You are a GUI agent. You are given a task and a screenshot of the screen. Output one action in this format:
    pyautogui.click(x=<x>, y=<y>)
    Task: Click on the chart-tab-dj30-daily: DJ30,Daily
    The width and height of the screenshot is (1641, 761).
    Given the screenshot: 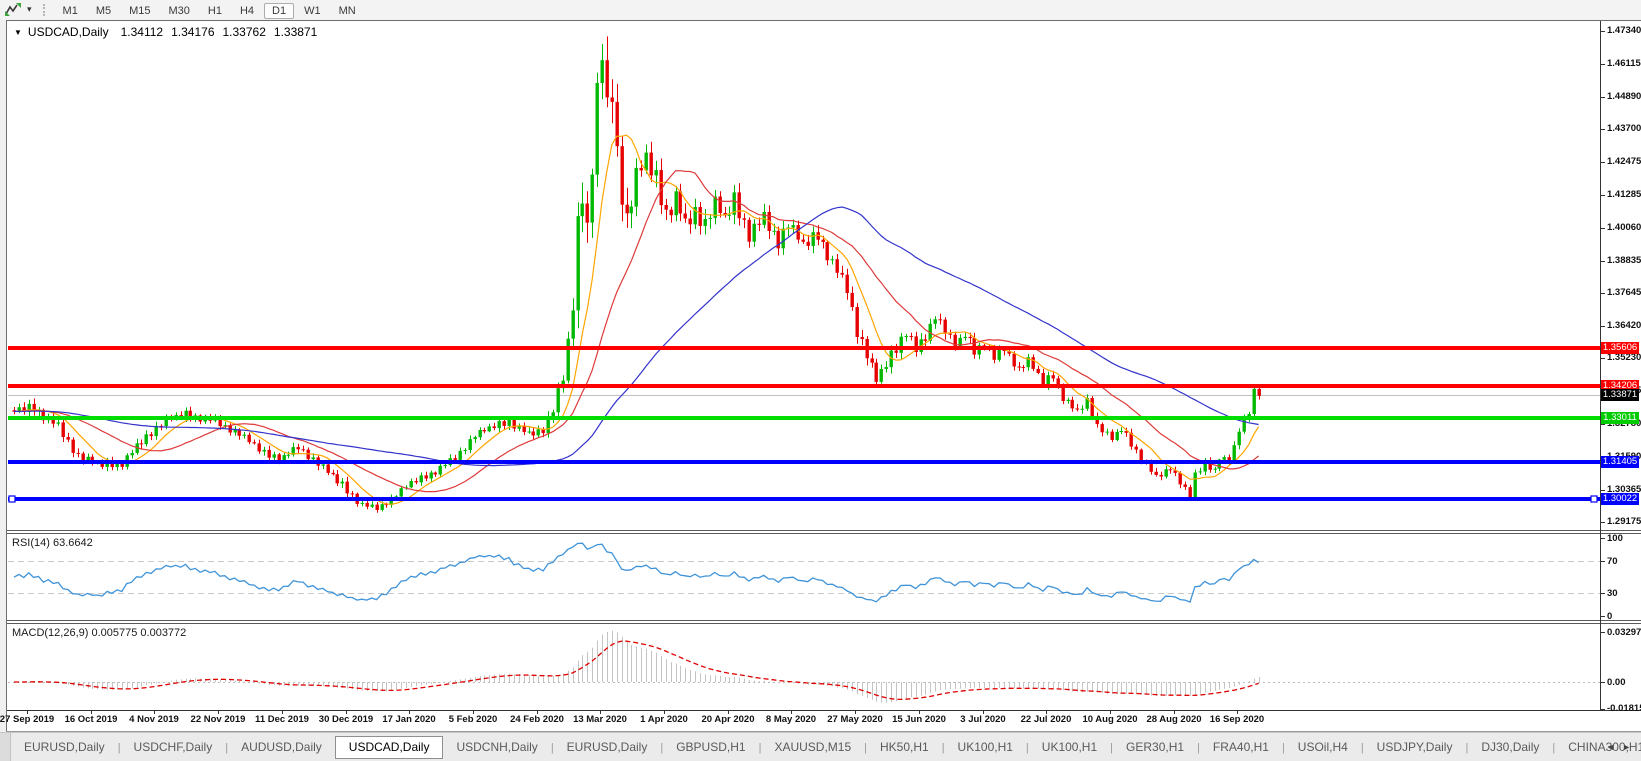 What is the action you would take?
    pyautogui.click(x=1510, y=747)
    